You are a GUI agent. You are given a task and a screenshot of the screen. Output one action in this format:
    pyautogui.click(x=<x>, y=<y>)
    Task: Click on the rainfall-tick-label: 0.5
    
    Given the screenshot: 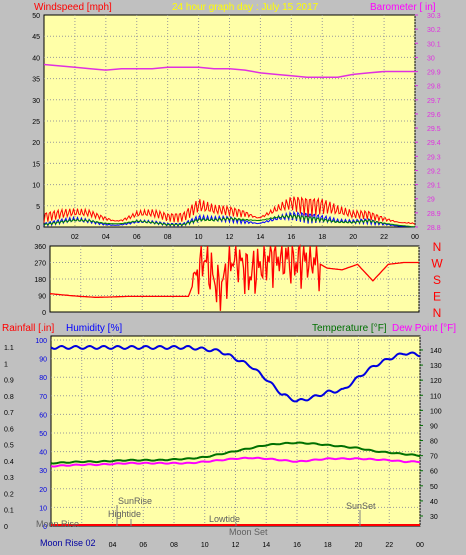 What is the action you would take?
    pyautogui.click(x=9, y=446)
    